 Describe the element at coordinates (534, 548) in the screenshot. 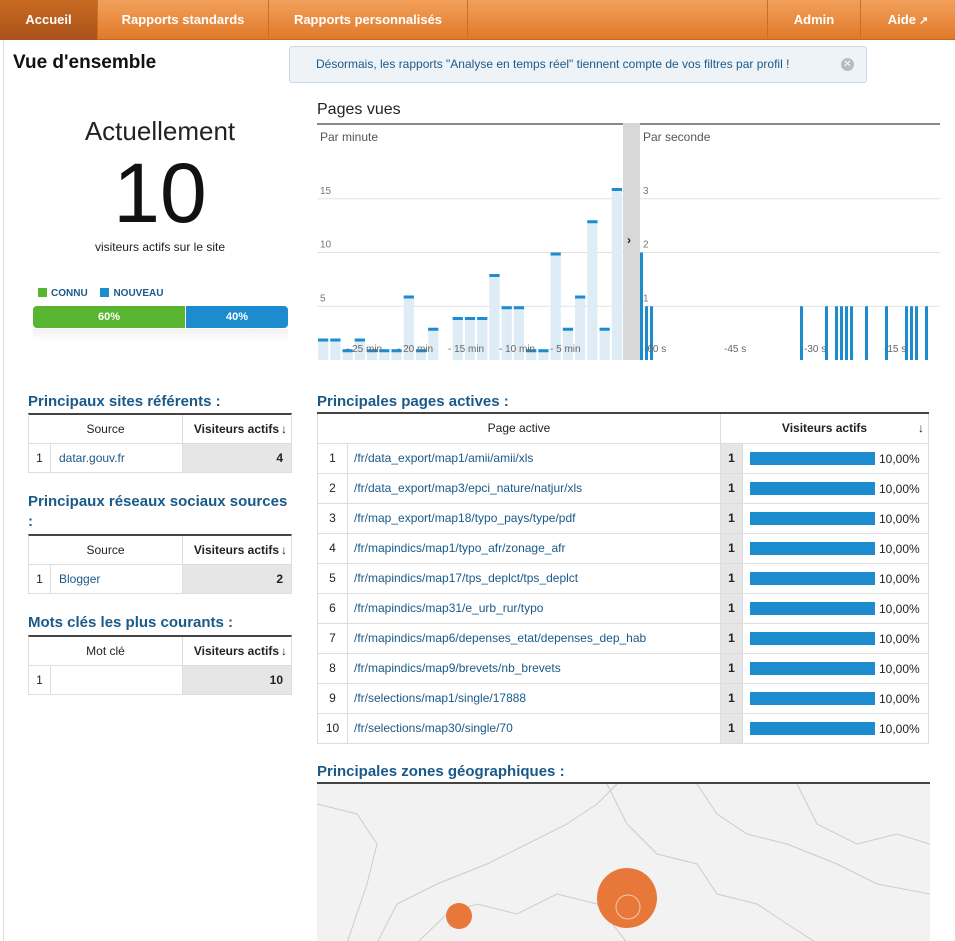

I see `row-page-link: /fr/mapindics/map1/typo_afr/zonage_afr` at that location.